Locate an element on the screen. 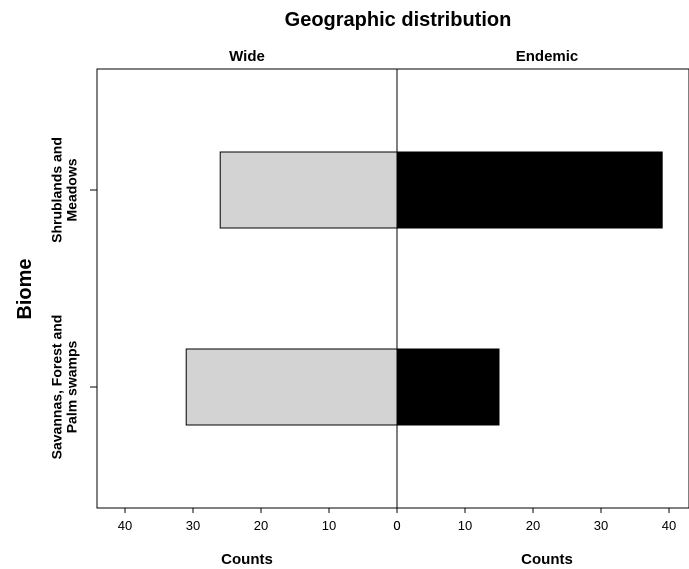  x-tick-label-endemic-0: 0 is located at coordinates (396, 525).